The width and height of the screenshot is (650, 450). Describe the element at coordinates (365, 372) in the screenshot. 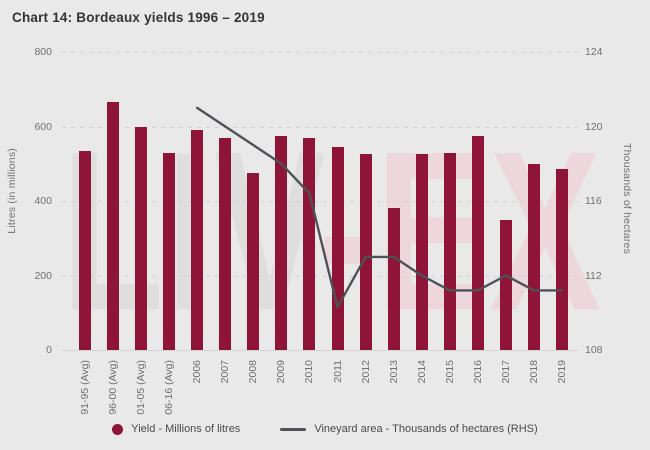

I see `x-axis-tick: 2012` at that location.